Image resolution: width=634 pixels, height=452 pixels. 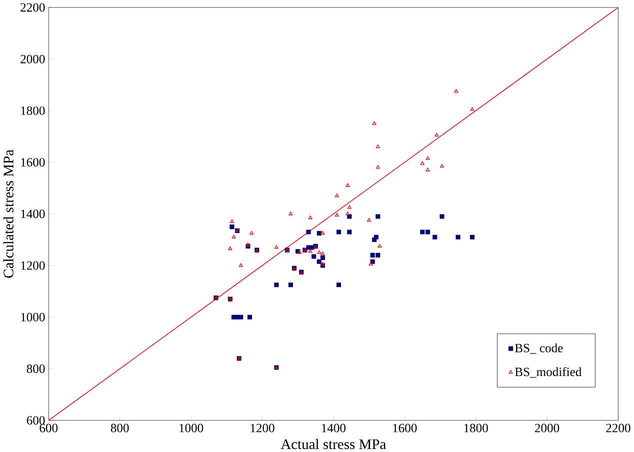 What do you see at coordinates (262, 428) in the screenshot?
I see `x-tick-label: 1200` at bounding box center [262, 428].